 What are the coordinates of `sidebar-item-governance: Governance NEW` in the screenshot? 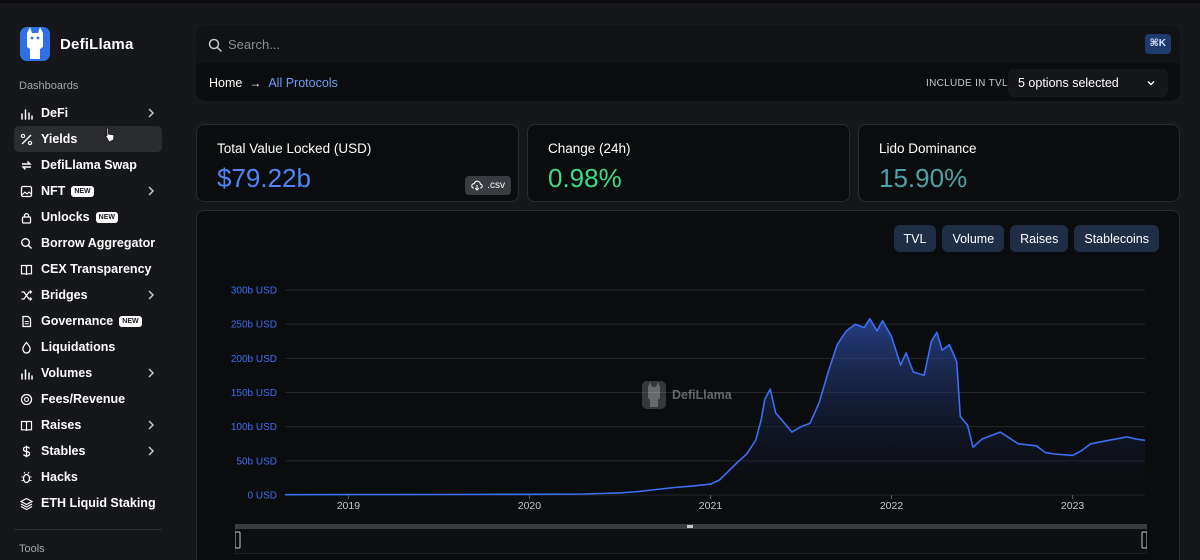 It's located at (88, 321).